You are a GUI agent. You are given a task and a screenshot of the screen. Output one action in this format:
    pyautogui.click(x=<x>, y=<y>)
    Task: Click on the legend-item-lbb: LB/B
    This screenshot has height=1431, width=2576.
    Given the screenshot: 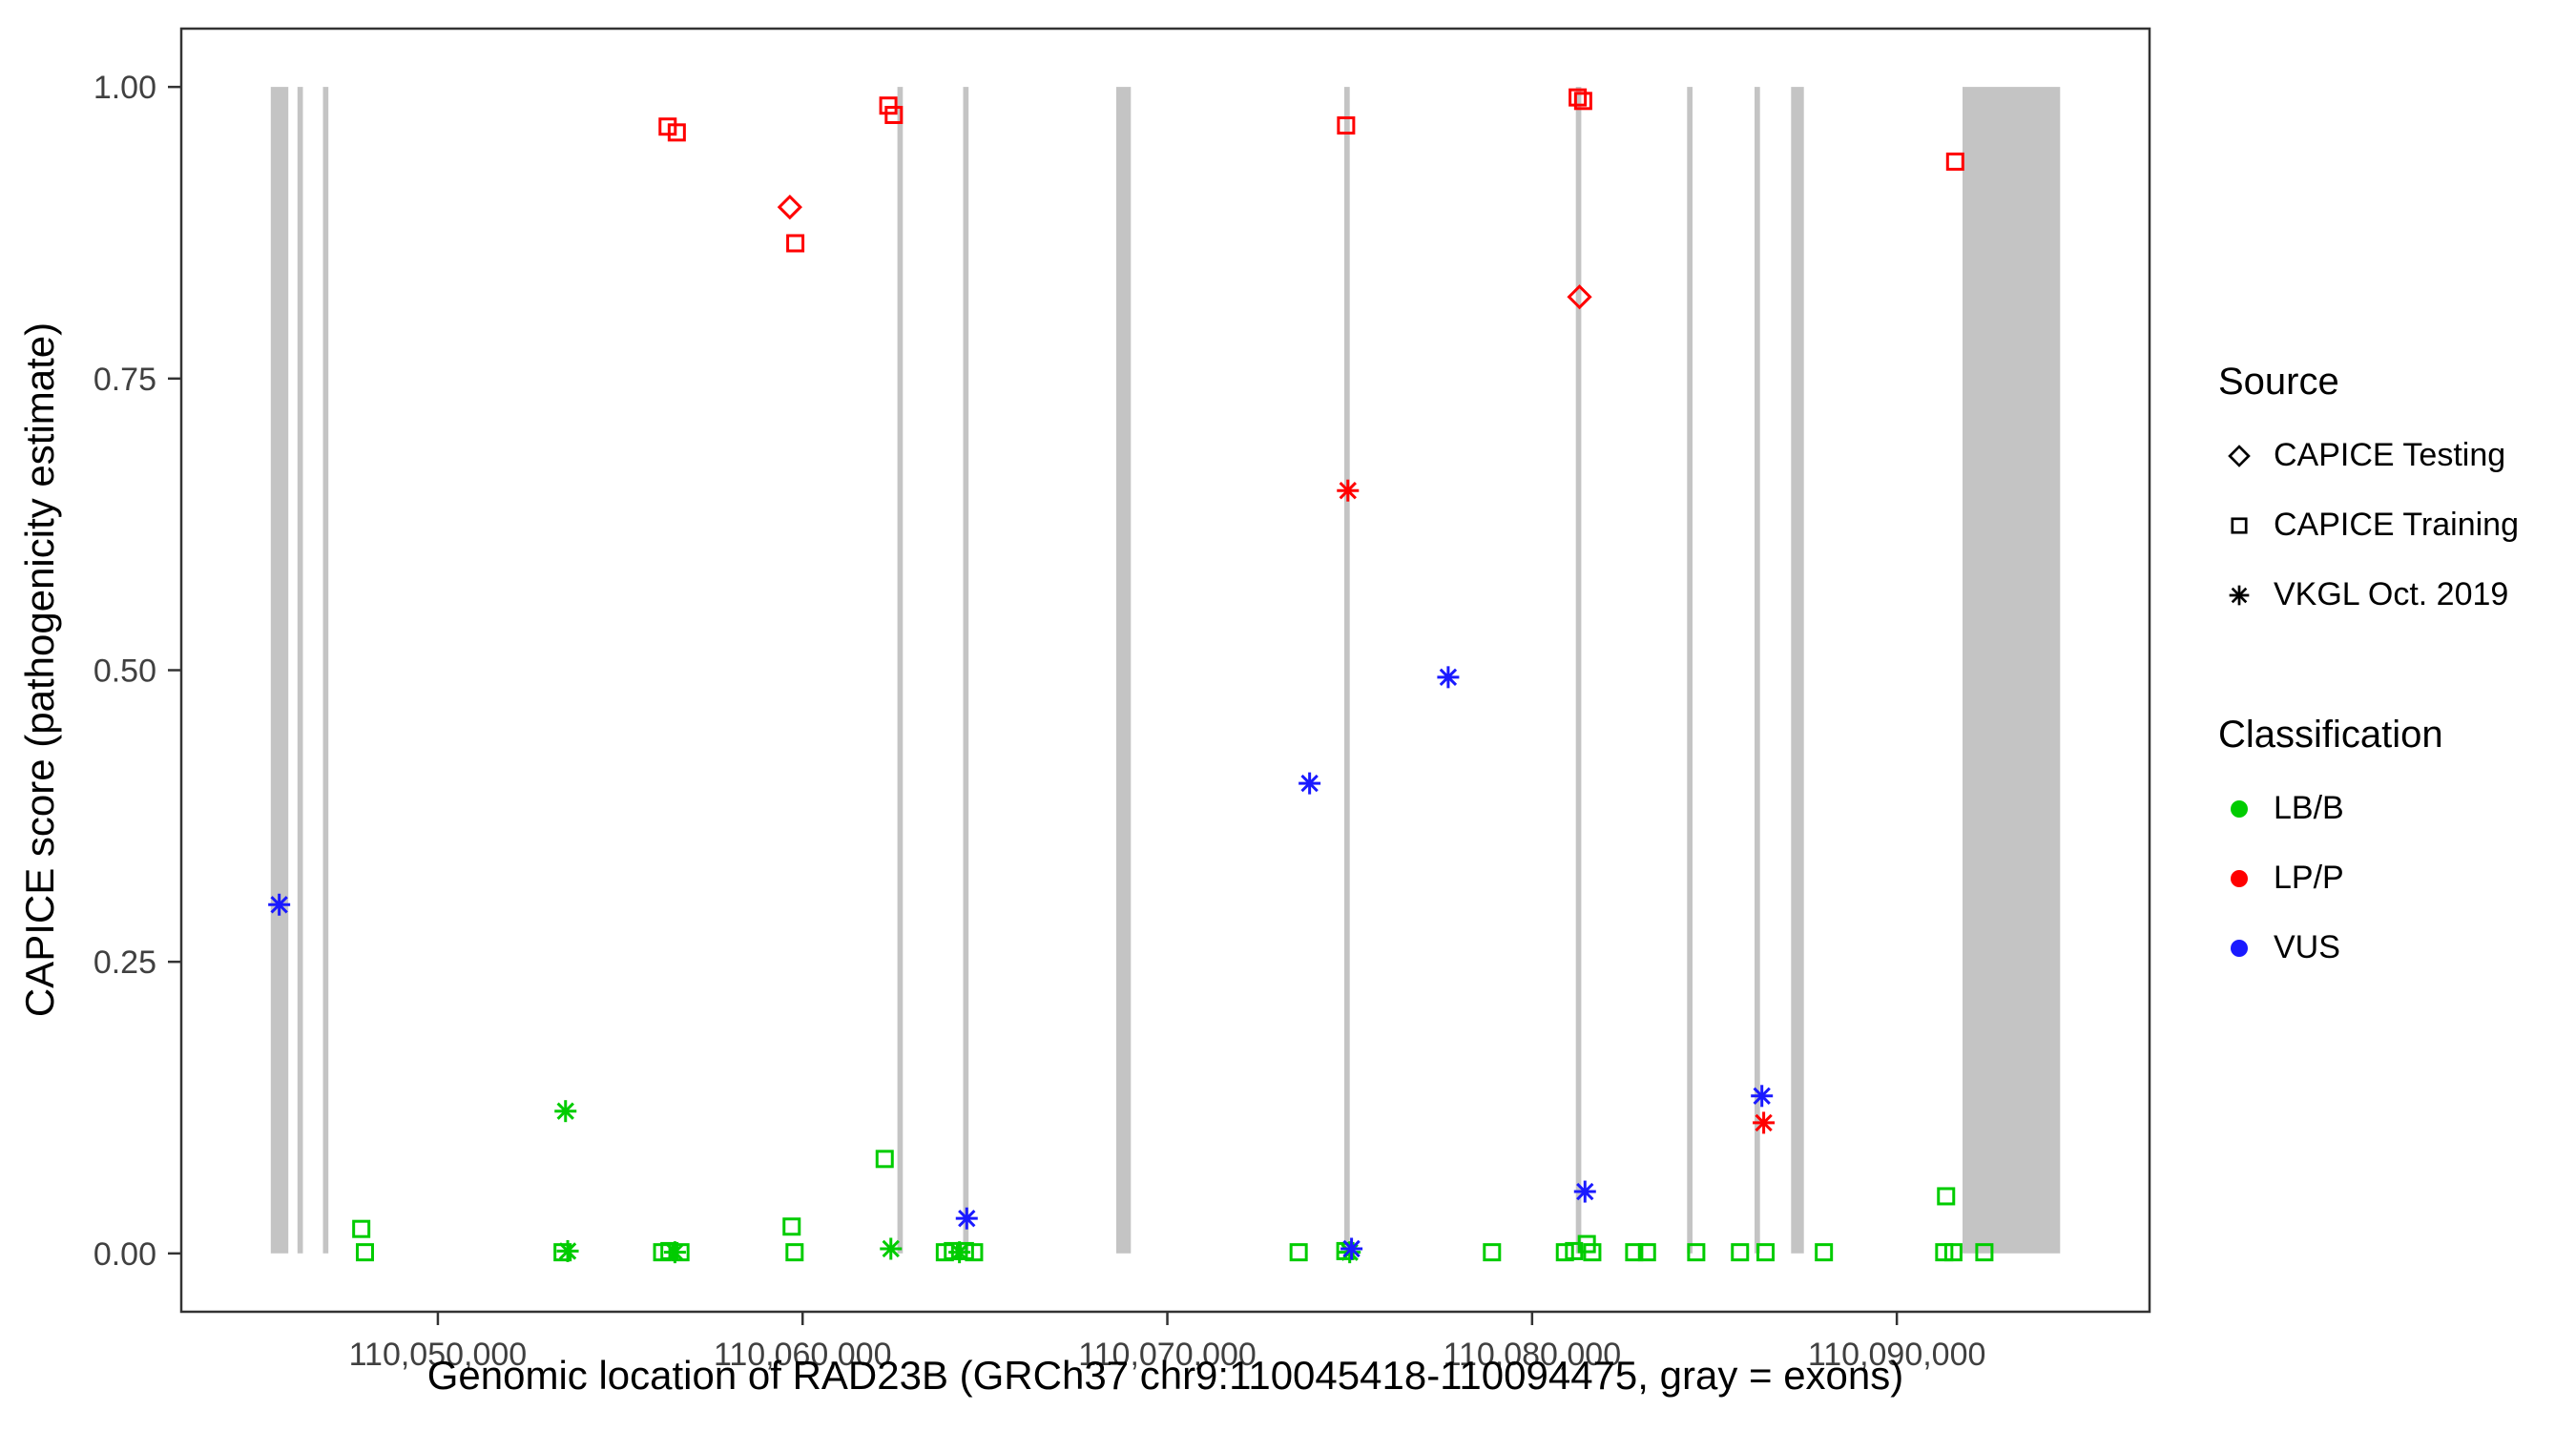 What is the action you would take?
    pyautogui.click(x=2390, y=808)
    